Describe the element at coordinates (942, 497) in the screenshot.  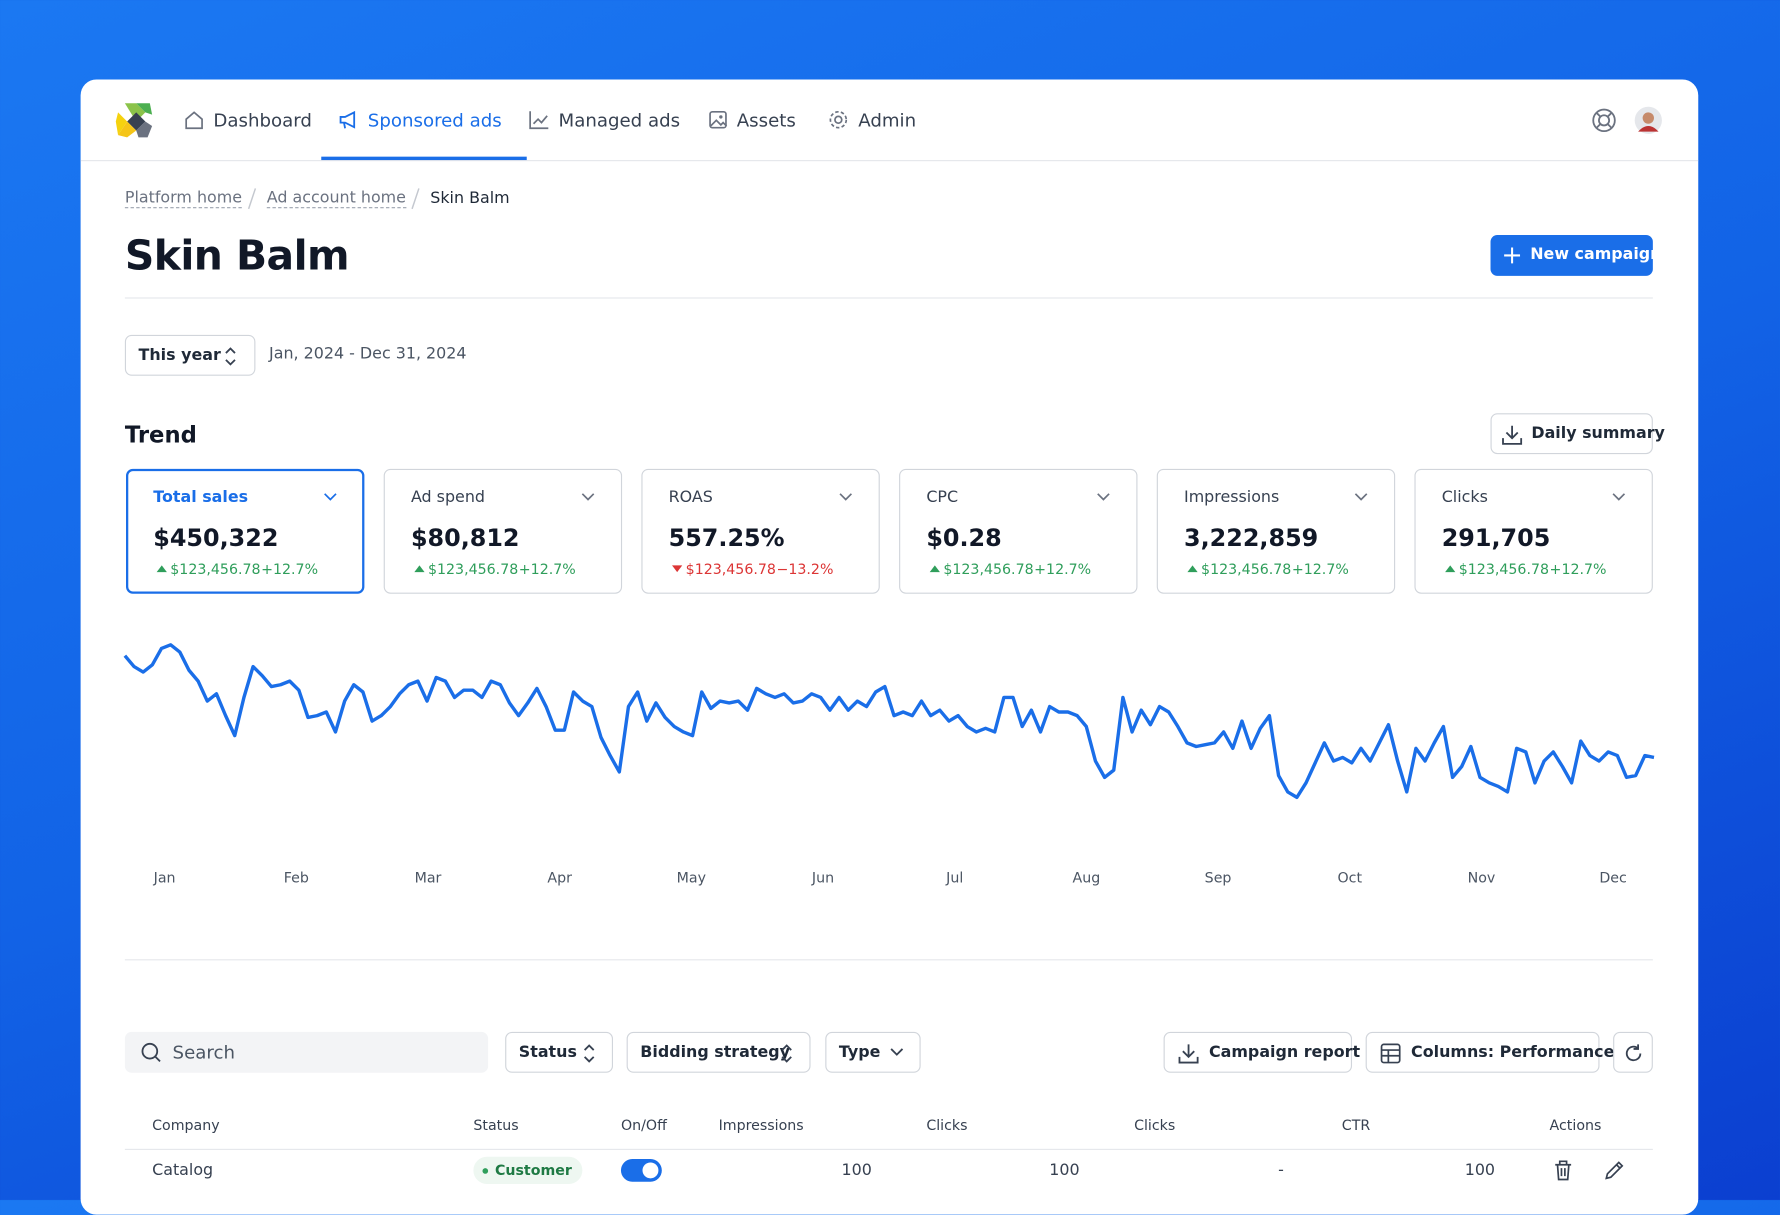
I see `metric-label: CPC` at that location.